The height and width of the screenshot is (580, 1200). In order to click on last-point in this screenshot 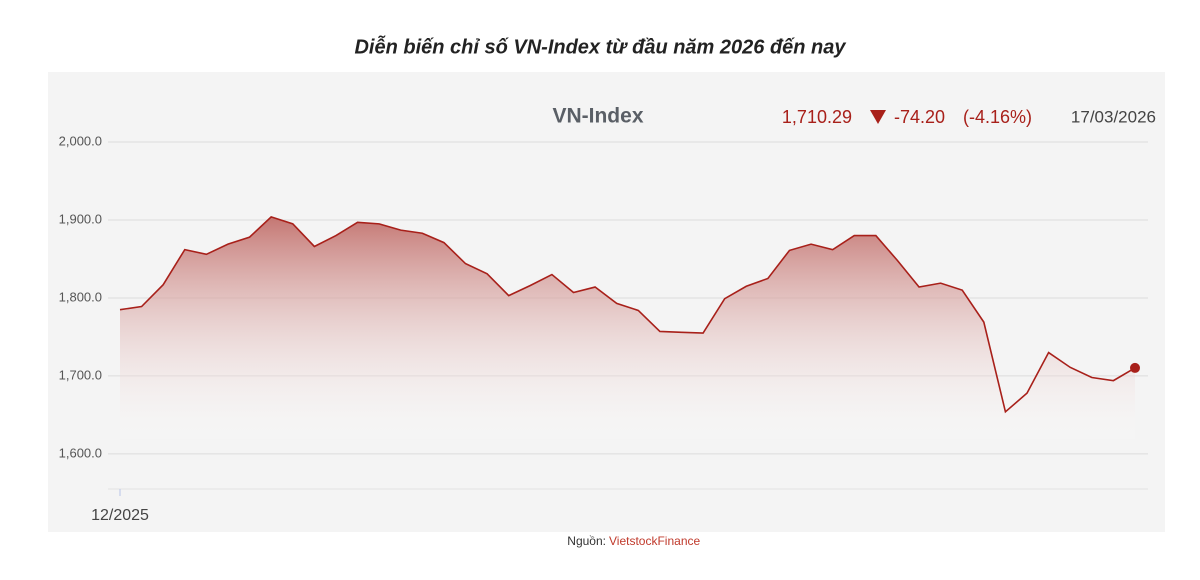, I will do `click(1135, 367)`.